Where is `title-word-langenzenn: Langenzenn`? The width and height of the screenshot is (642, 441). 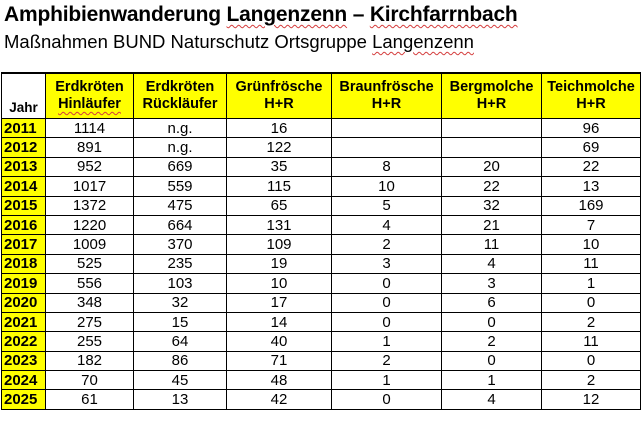 title-word-langenzenn: Langenzenn is located at coordinates (287, 14).